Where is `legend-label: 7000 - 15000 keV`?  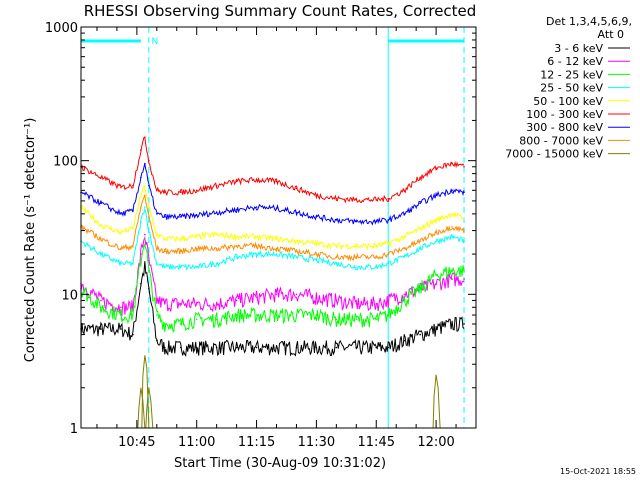 legend-label: 7000 - 15000 keV is located at coordinates (554, 154).